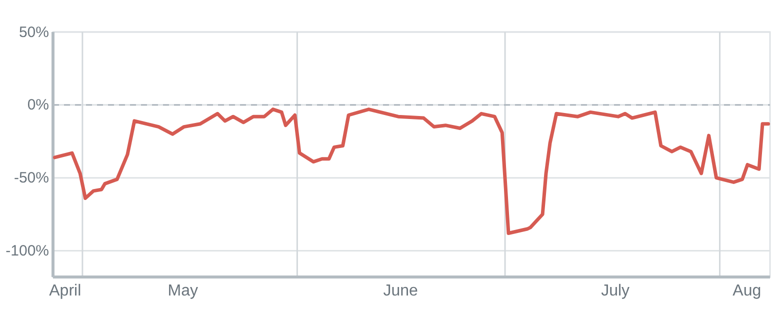 This screenshot has width=780, height=320. What do you see at coordinates (400, 291) in the screenshot?
I see `x-tick-label: June` at bounding box center [400, 291].